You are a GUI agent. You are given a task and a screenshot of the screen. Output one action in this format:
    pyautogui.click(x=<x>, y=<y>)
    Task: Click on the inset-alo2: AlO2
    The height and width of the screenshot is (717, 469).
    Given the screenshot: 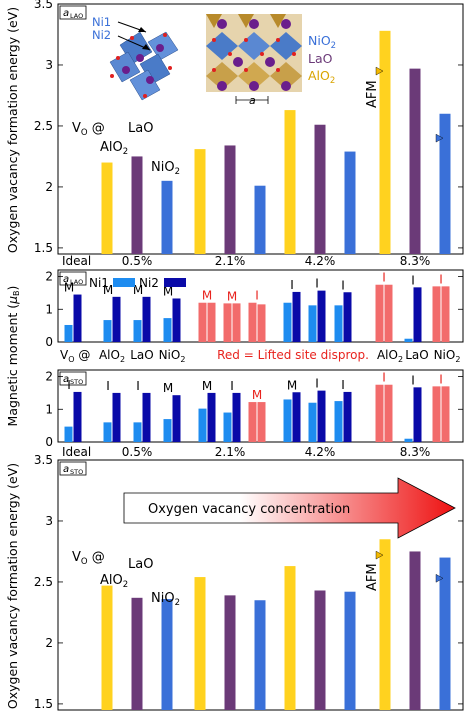 What is the action you would take?
    pyautogui.click(x=321, y=77)
    